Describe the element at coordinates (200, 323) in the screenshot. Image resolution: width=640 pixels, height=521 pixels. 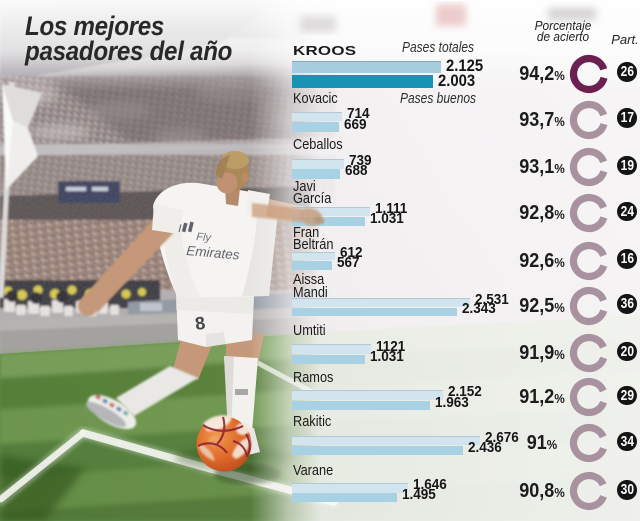
I see `svg-text: 8` at that location.